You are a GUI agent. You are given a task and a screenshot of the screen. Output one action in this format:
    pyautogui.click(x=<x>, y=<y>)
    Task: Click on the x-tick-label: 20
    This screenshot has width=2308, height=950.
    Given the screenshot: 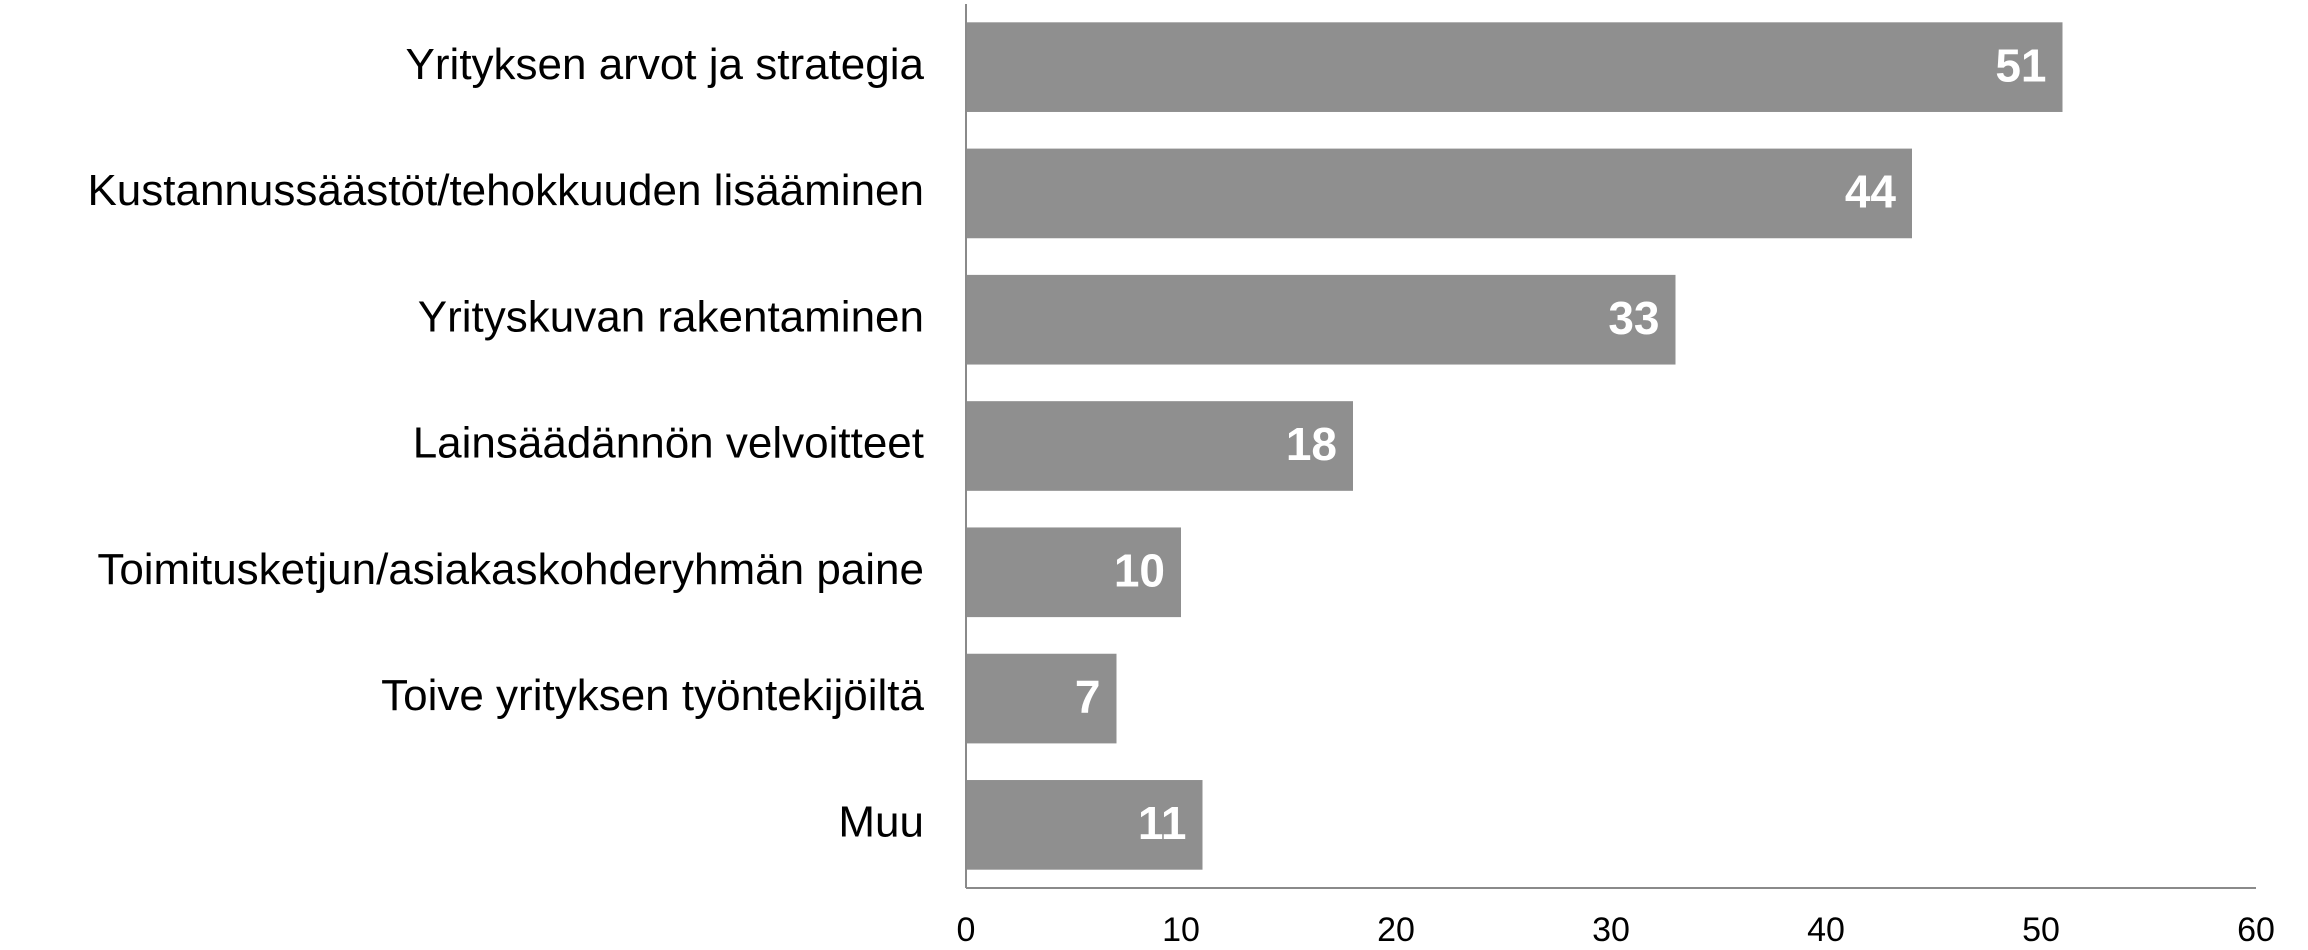 What is the action you would take?
    pyautogui.click(x=1396, y=930)
    